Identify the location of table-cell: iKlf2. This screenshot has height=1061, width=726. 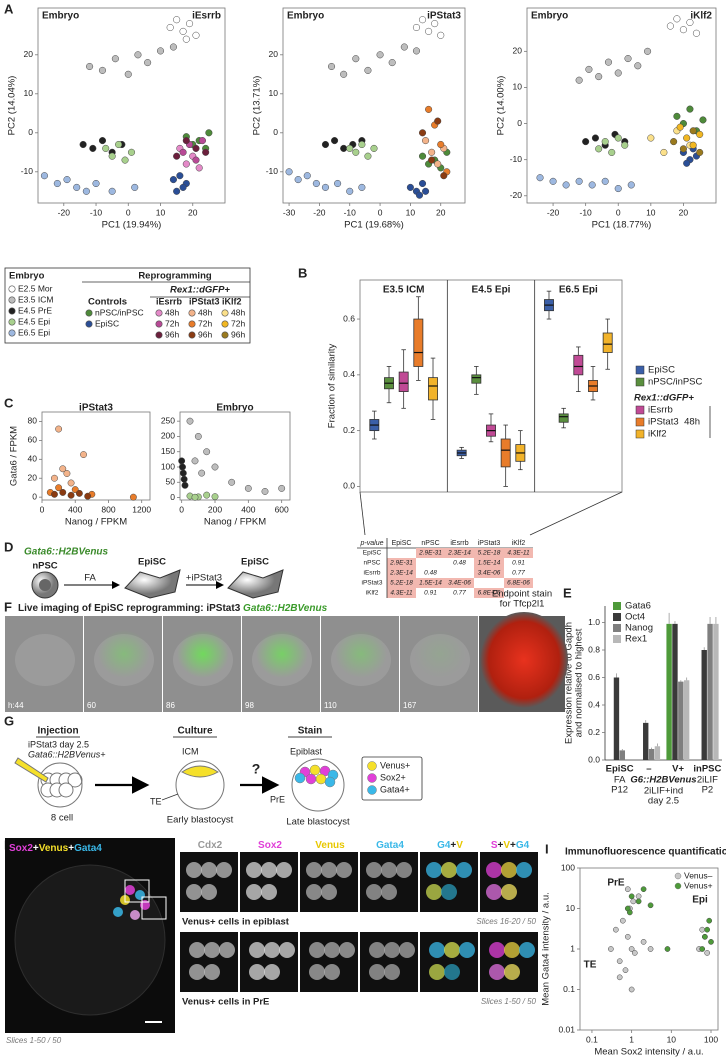
(372, 593).